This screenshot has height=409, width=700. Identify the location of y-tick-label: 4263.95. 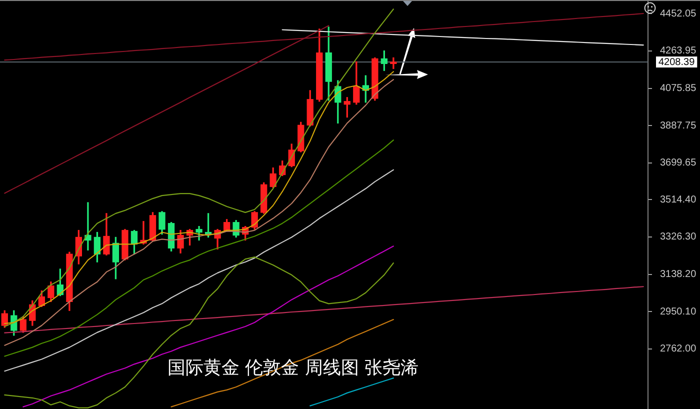
(678, 51).